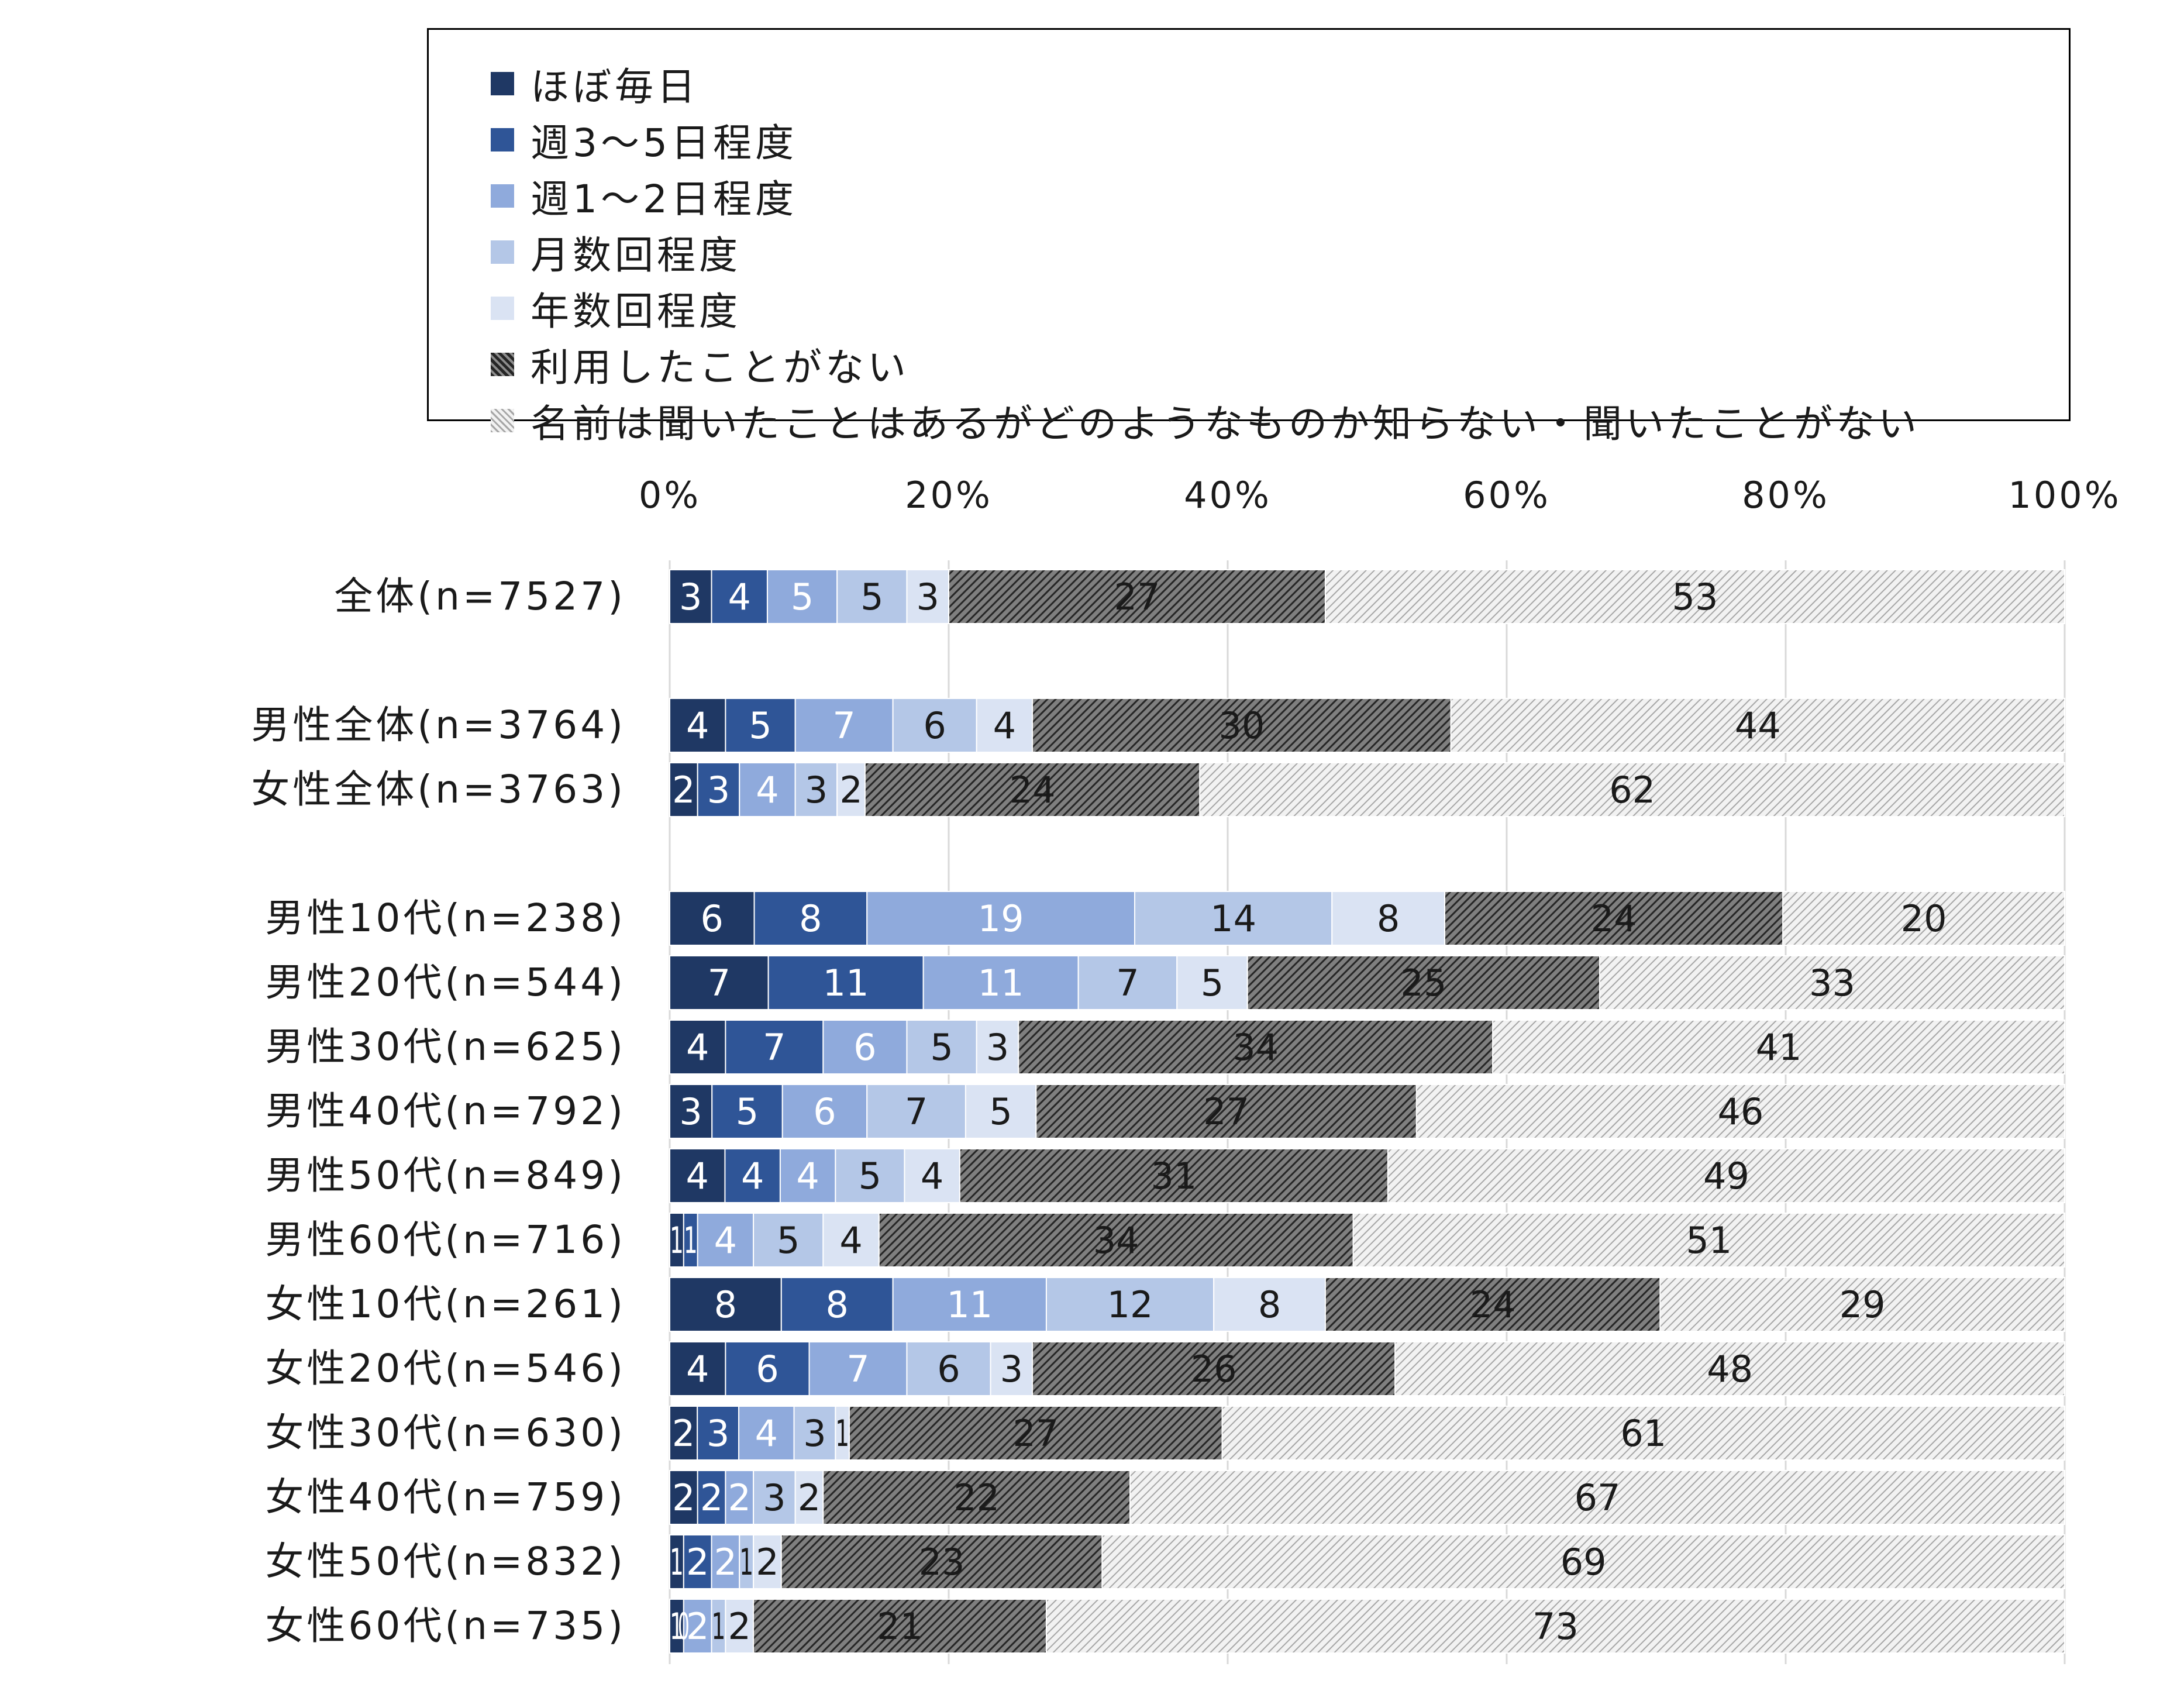 This screenshot has width=2184, height=1701. Describe the element at coordinates (644, 141) in the screenshot. I see `legend-item: 週3～5日程度` at that location.